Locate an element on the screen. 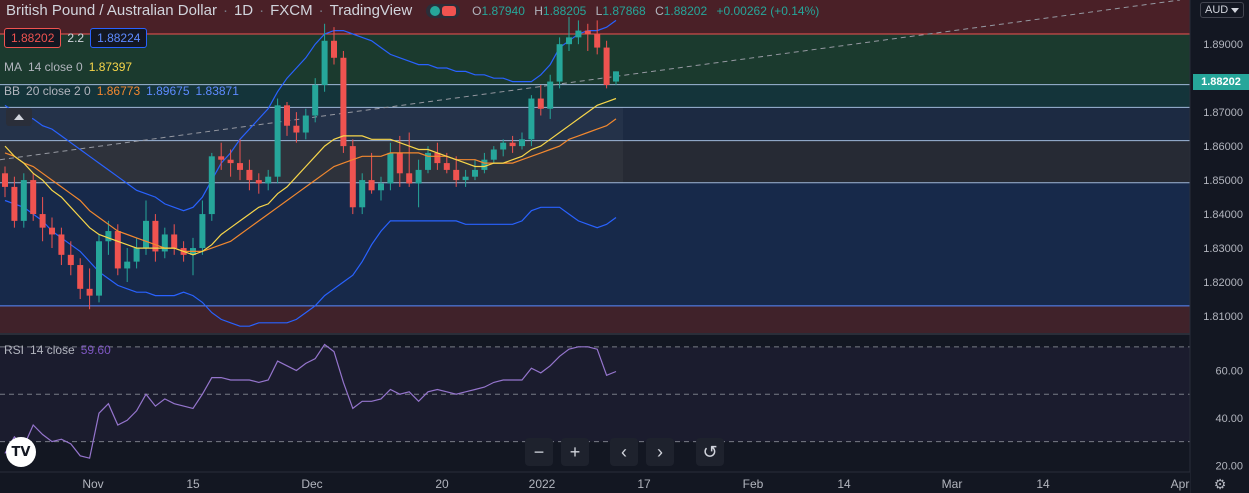  ma-value: 1.87397 is located at coordinates (110, 67).